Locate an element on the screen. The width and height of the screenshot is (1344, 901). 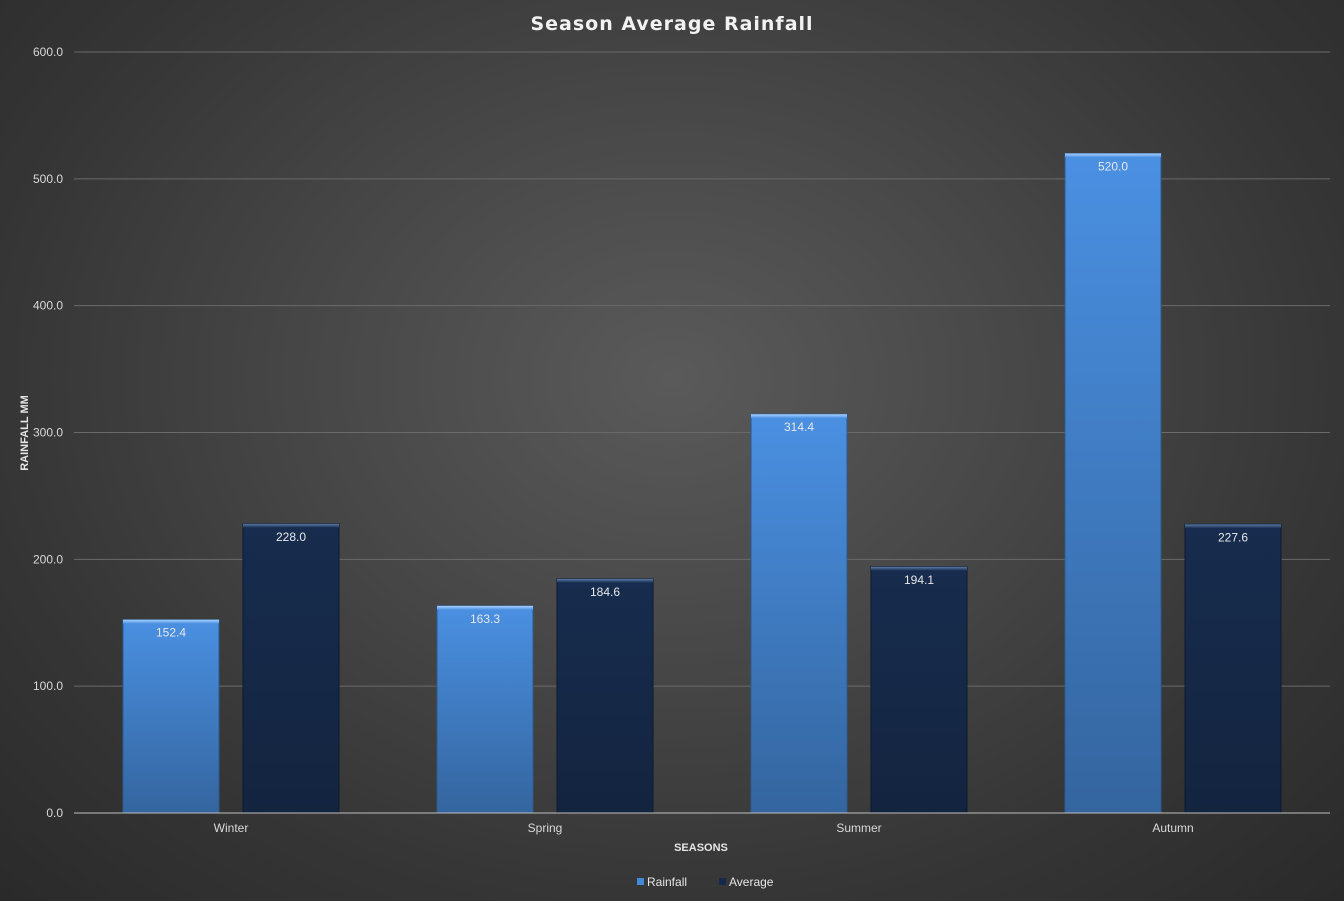
x-tick-label-winter: Winter is located at coordinates (231, 828).